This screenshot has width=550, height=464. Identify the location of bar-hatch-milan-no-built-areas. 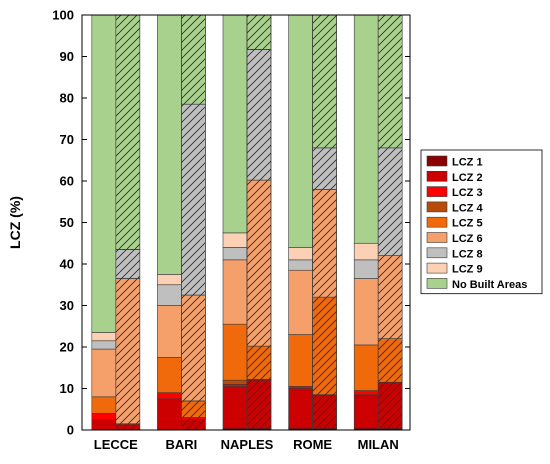
(390, 81).